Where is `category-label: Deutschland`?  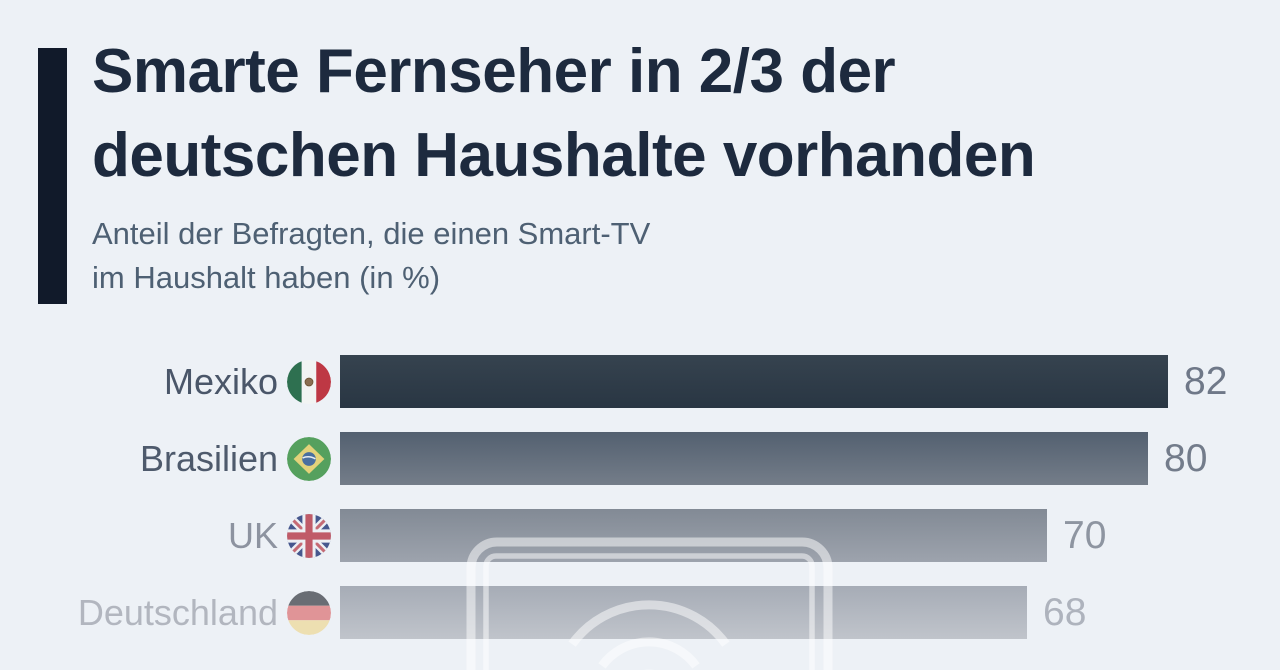
category-label: Deutschland is located at coordinates (177, 612).